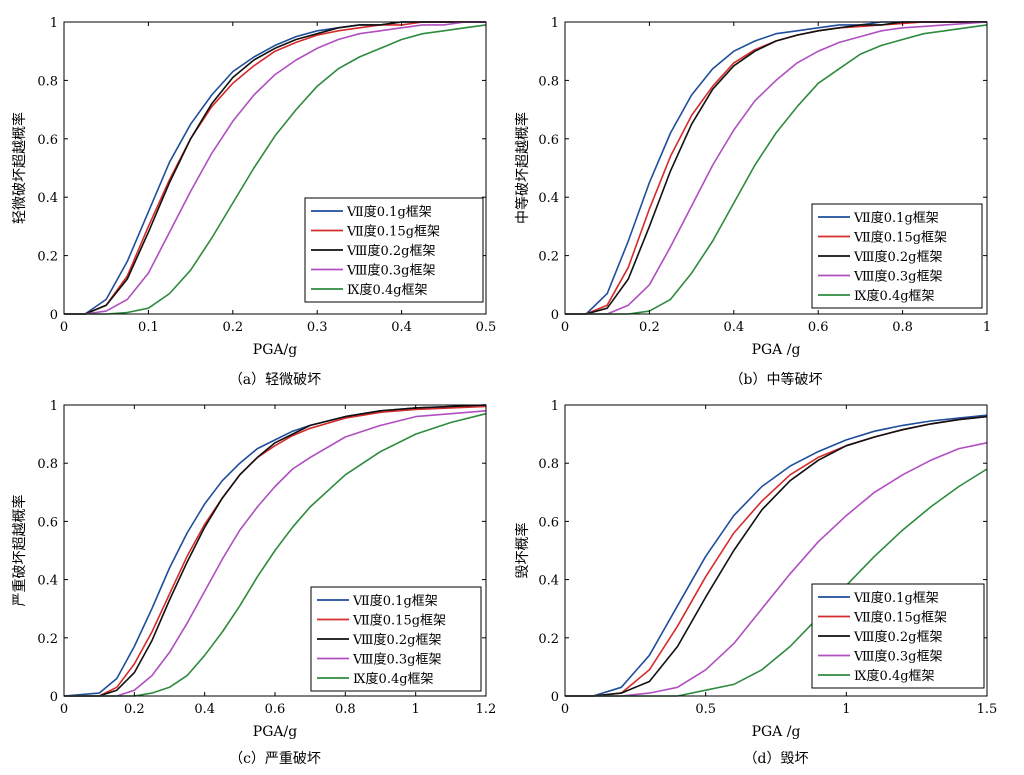  I want to click on panel-caption: （b）中等破坏, so click(776, 379).